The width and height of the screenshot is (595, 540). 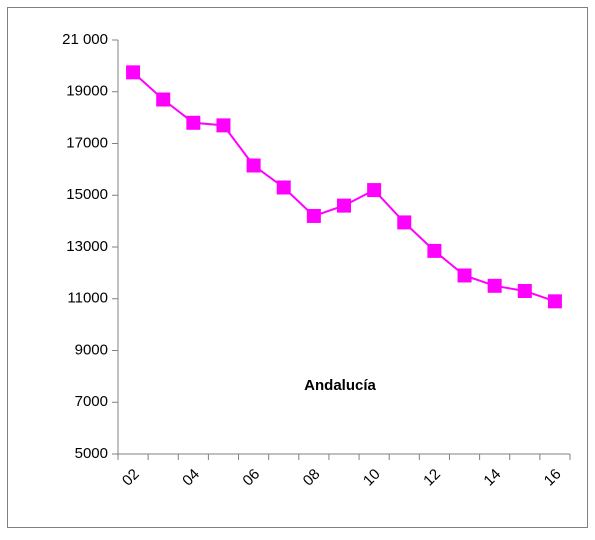 I want to click on y-tick-label: 9000, so click(x=91, y=349).